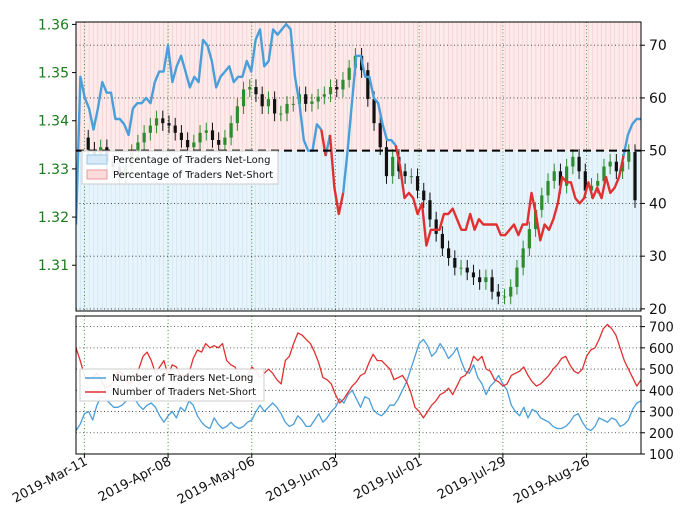  What do you see at coordinates (661, 434) in the screenshot?
I see `count-tick-label: 200` at bounding box center [661, 434].